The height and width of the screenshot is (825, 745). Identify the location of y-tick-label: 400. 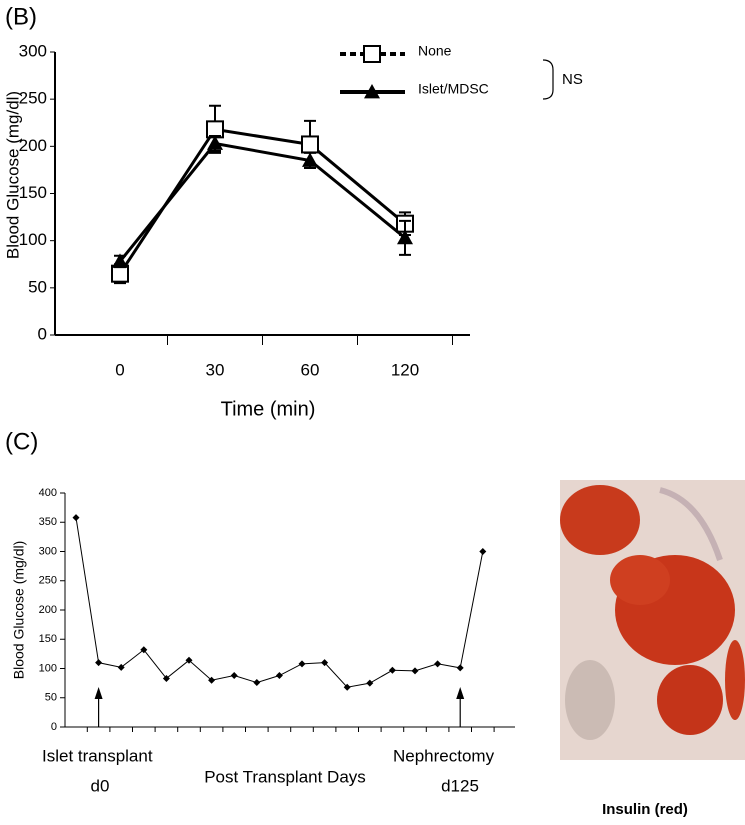
(48, 493).